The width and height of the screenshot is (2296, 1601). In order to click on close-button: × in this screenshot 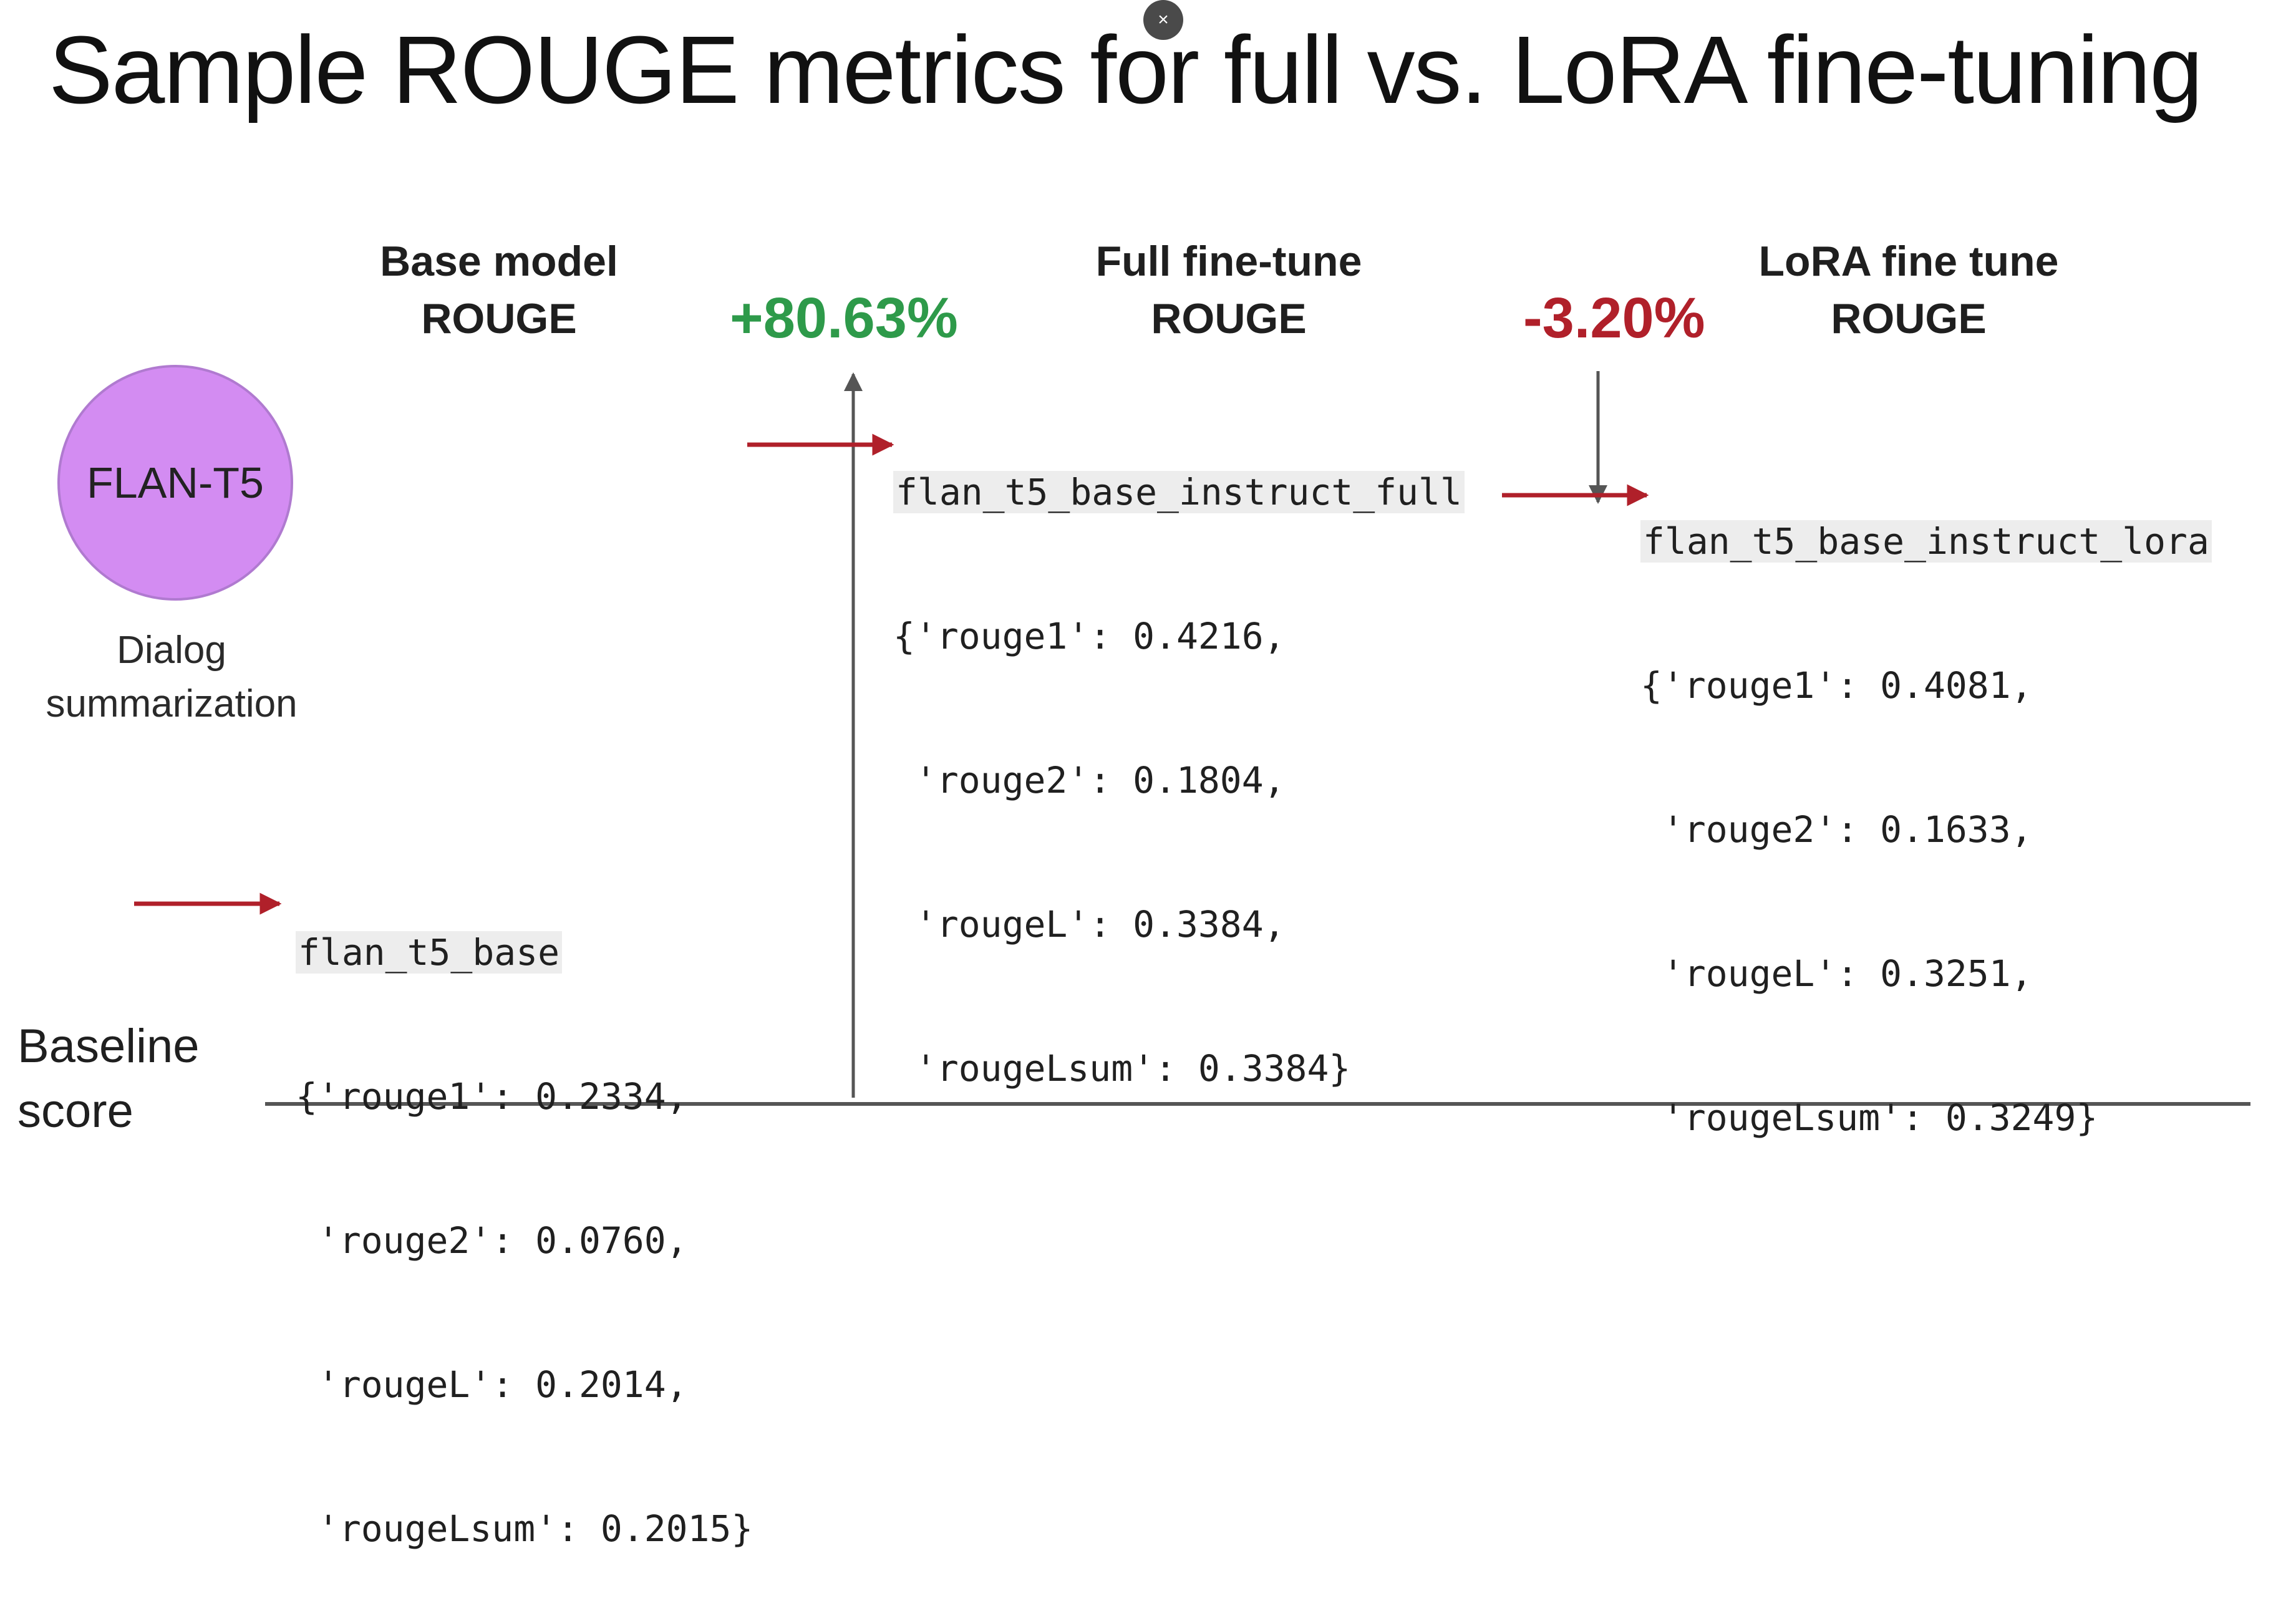, I will do `click(1163, 20)`.